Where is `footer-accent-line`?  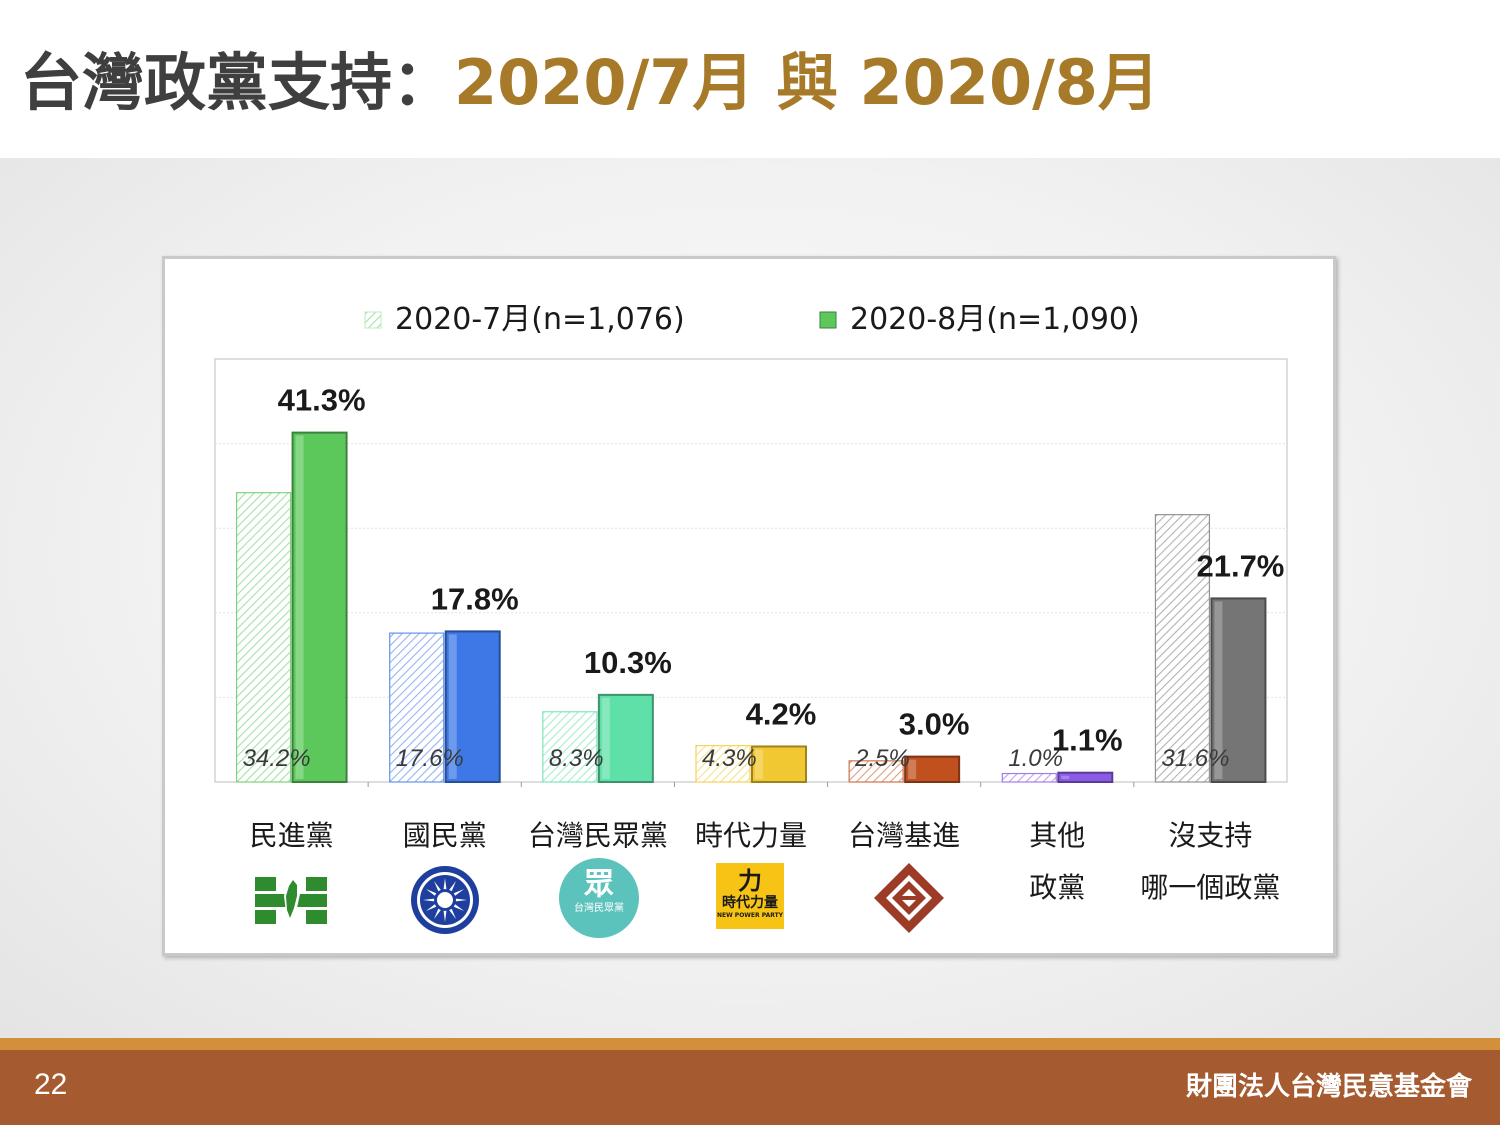
footer-accent-line is located at coordinates (750, 1044).